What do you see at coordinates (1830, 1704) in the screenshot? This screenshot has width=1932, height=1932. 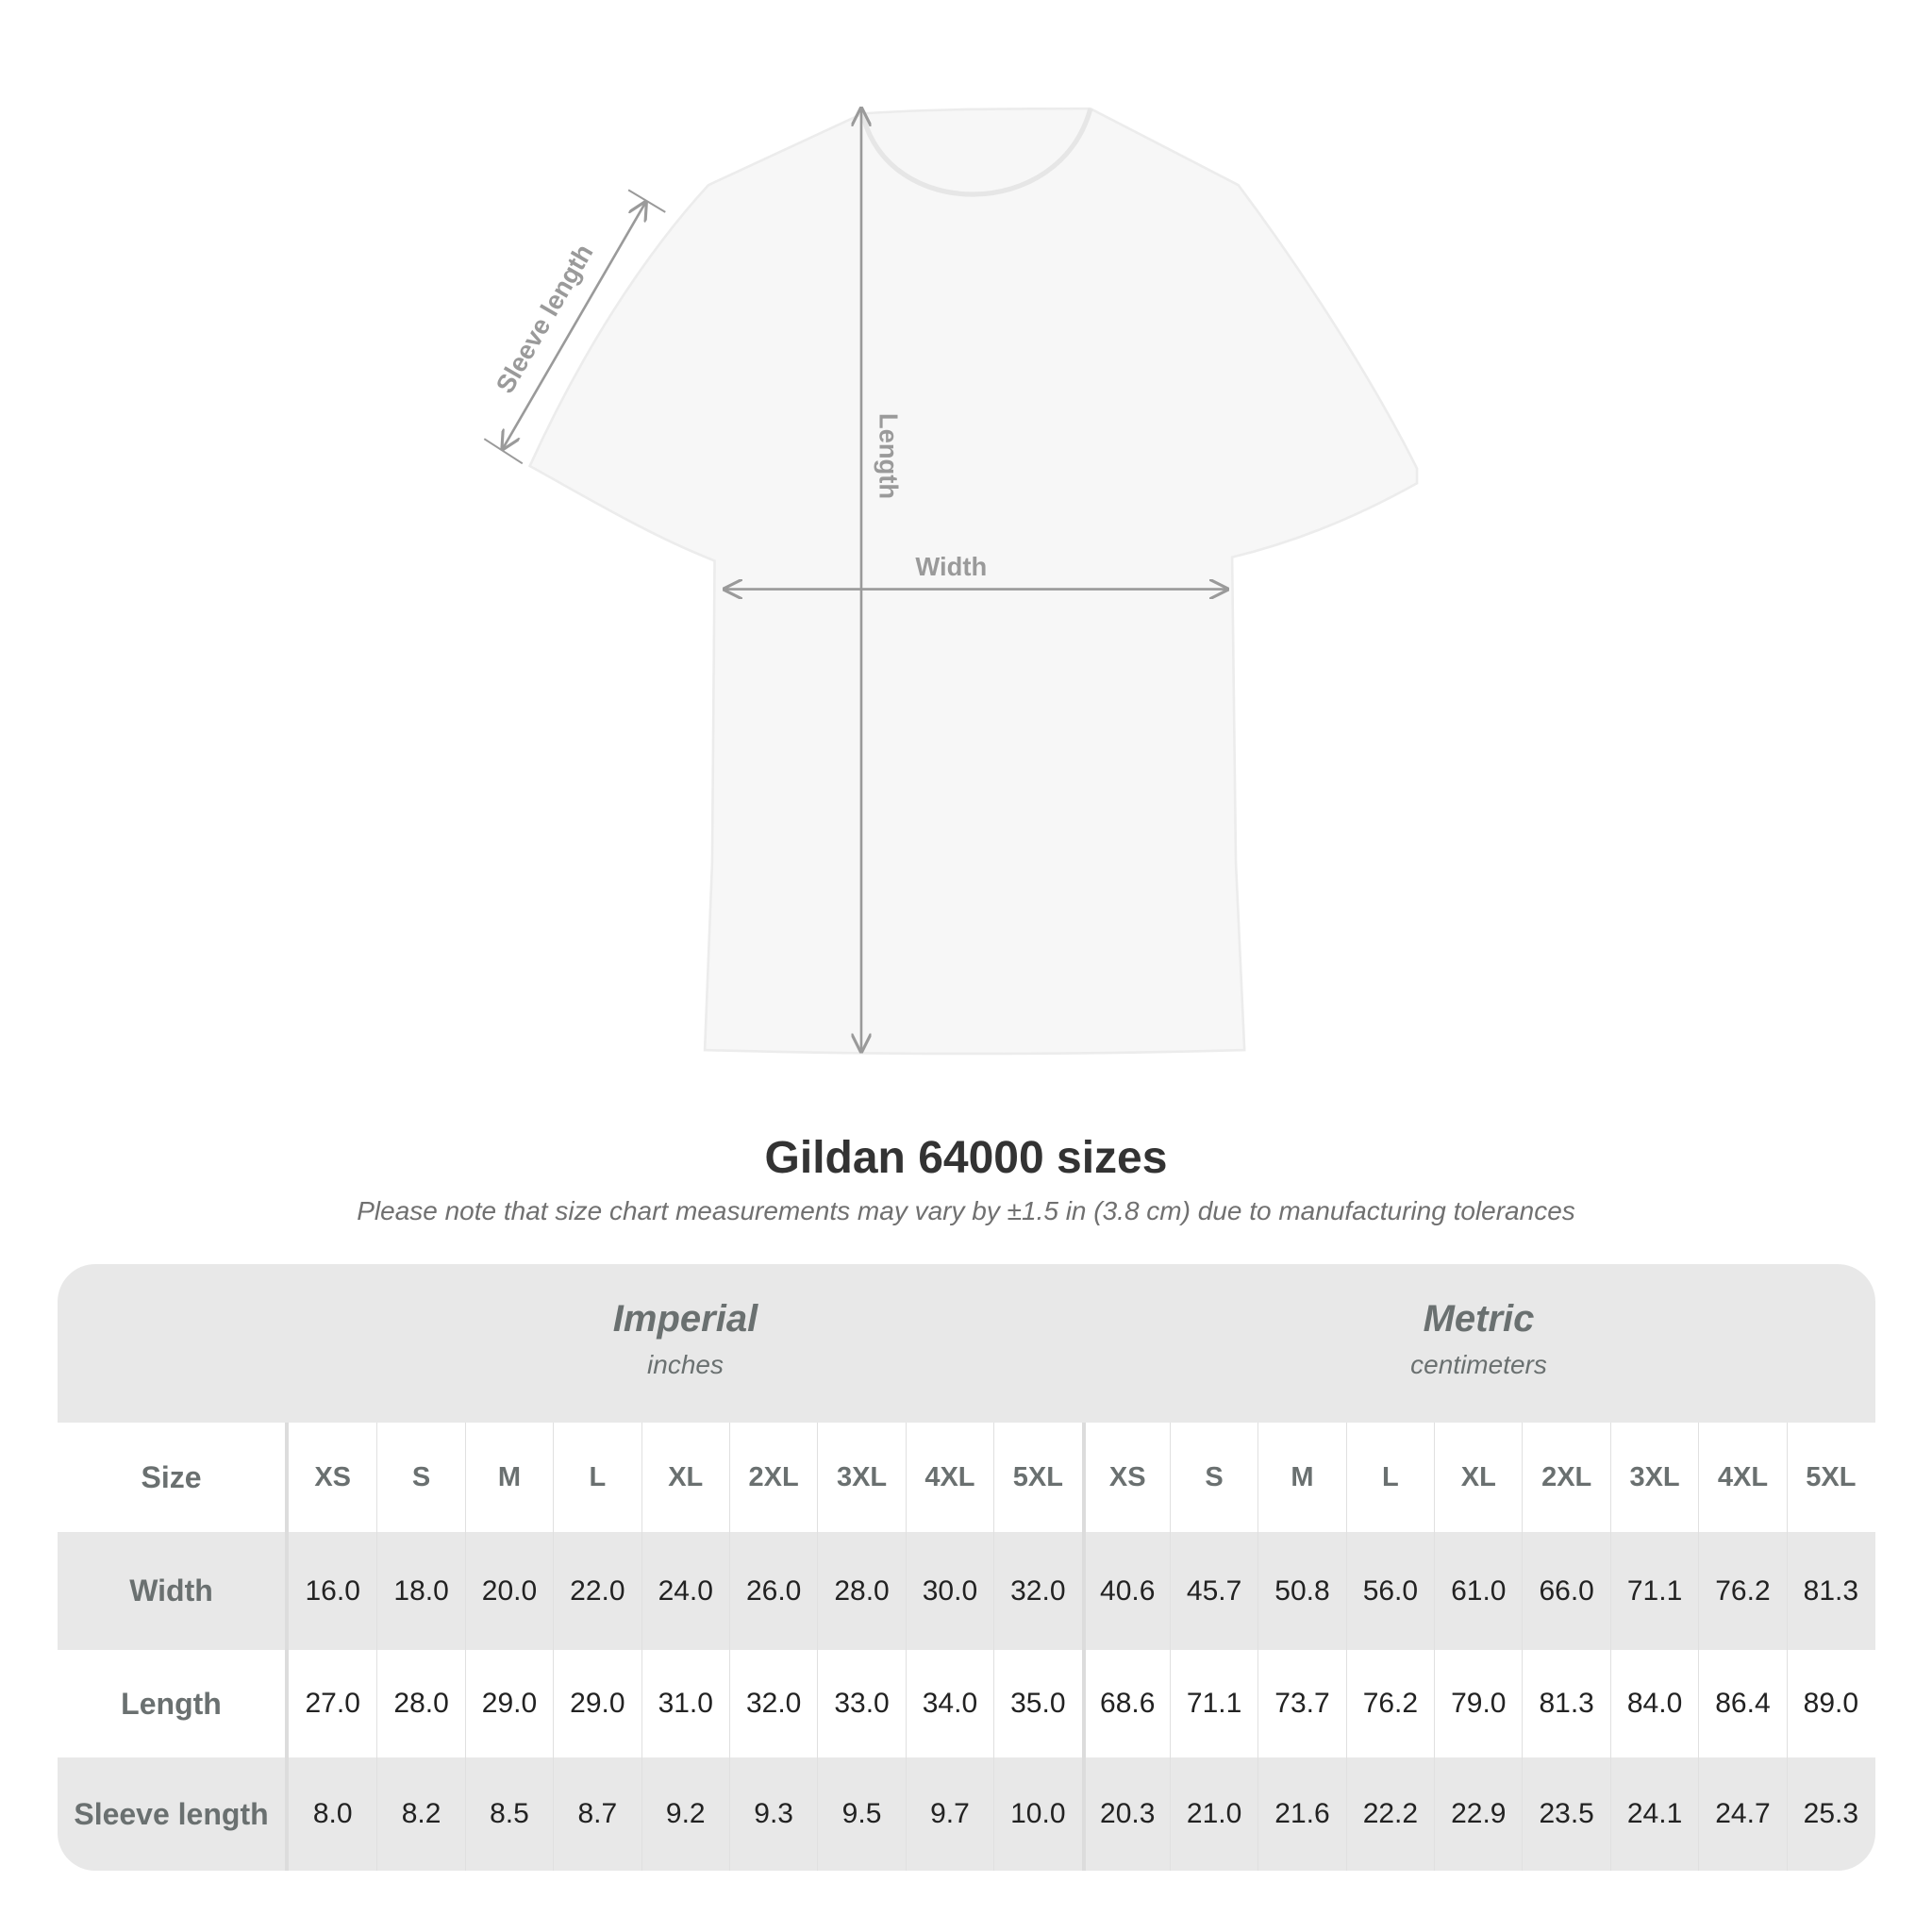 I see `table-cell: 89.0` at bounding box center [1830, 1704].